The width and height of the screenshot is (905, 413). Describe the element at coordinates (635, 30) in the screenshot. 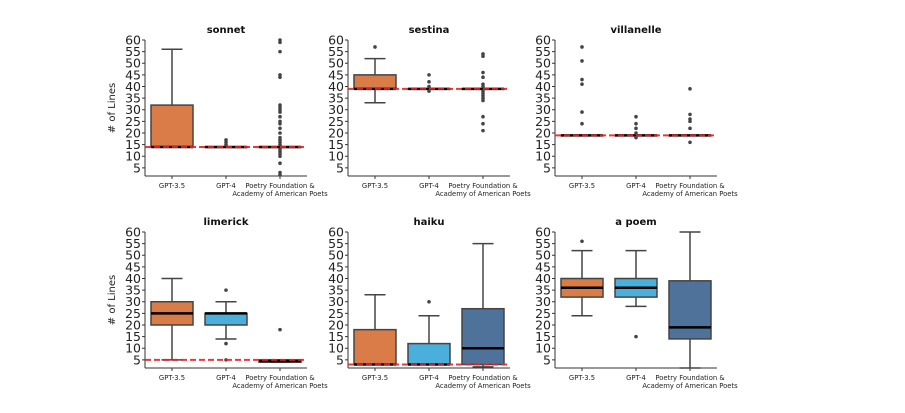

I see `panel-title: villanelle` at that location.